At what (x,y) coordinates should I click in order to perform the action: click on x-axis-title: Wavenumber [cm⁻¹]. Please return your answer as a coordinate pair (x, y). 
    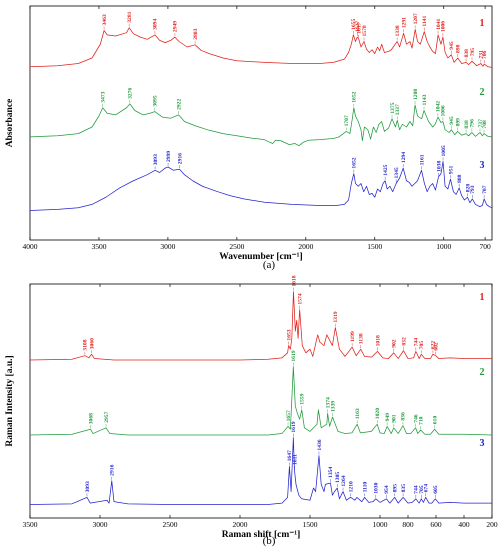
    Looking at the image, I should click on (260, 257).